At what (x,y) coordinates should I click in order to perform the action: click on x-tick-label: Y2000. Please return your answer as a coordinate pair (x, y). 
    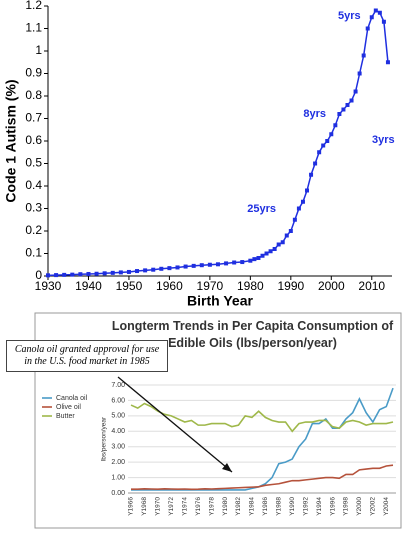
    Looking at the image, I should click on (359, 506).